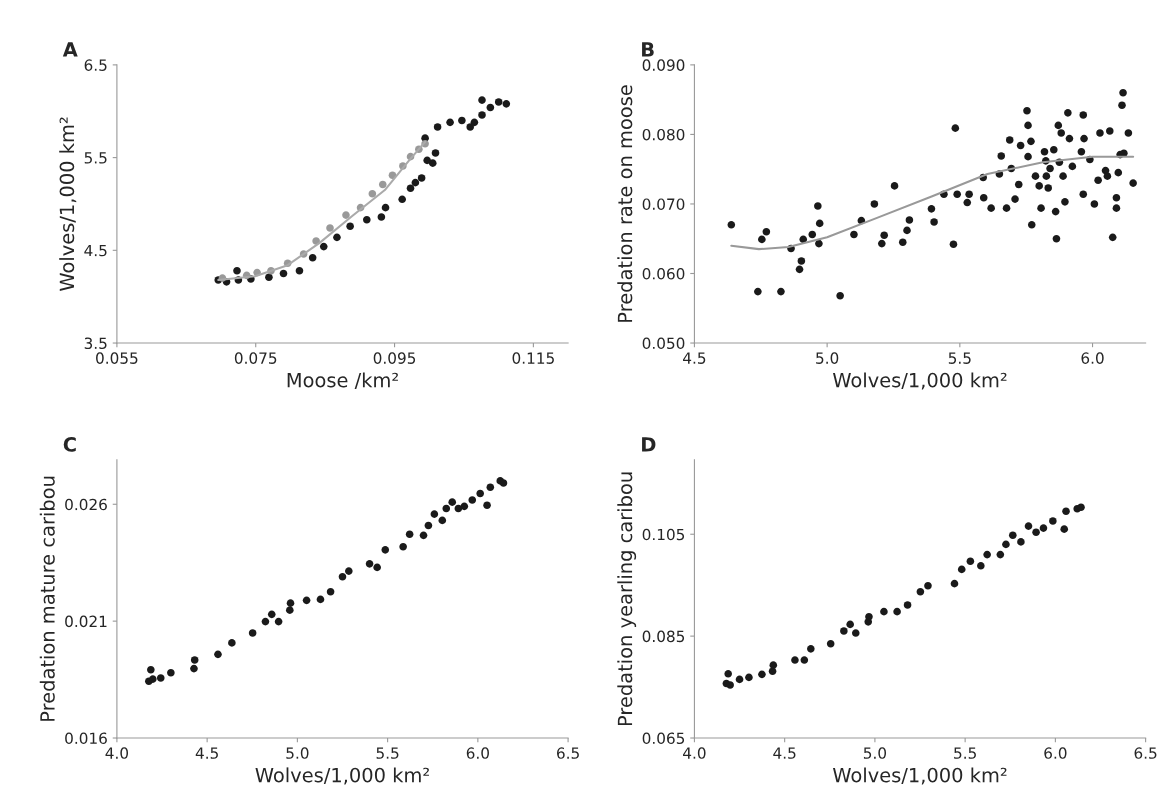 Image resolution: width=1169 pixels, height=811 pixels. I want to click on chart-title: C, so click(69, 444).